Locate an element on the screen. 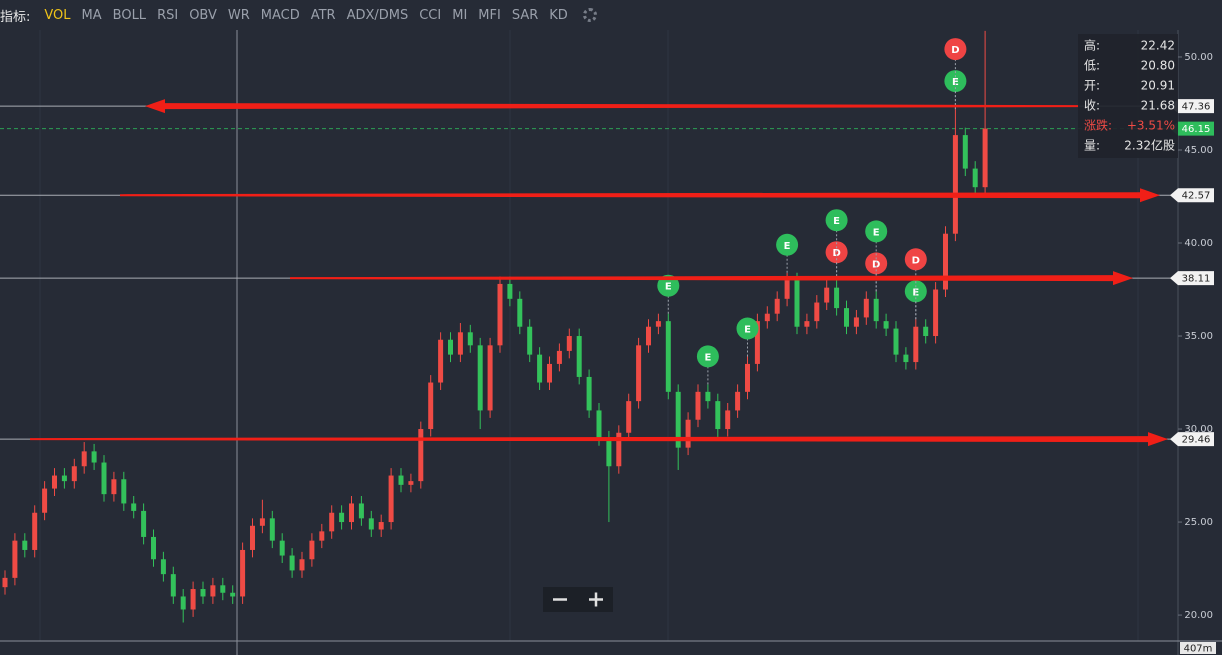 The image size is (1222, 655). indicator-tab: VOL is located at coordinates (57, 15).